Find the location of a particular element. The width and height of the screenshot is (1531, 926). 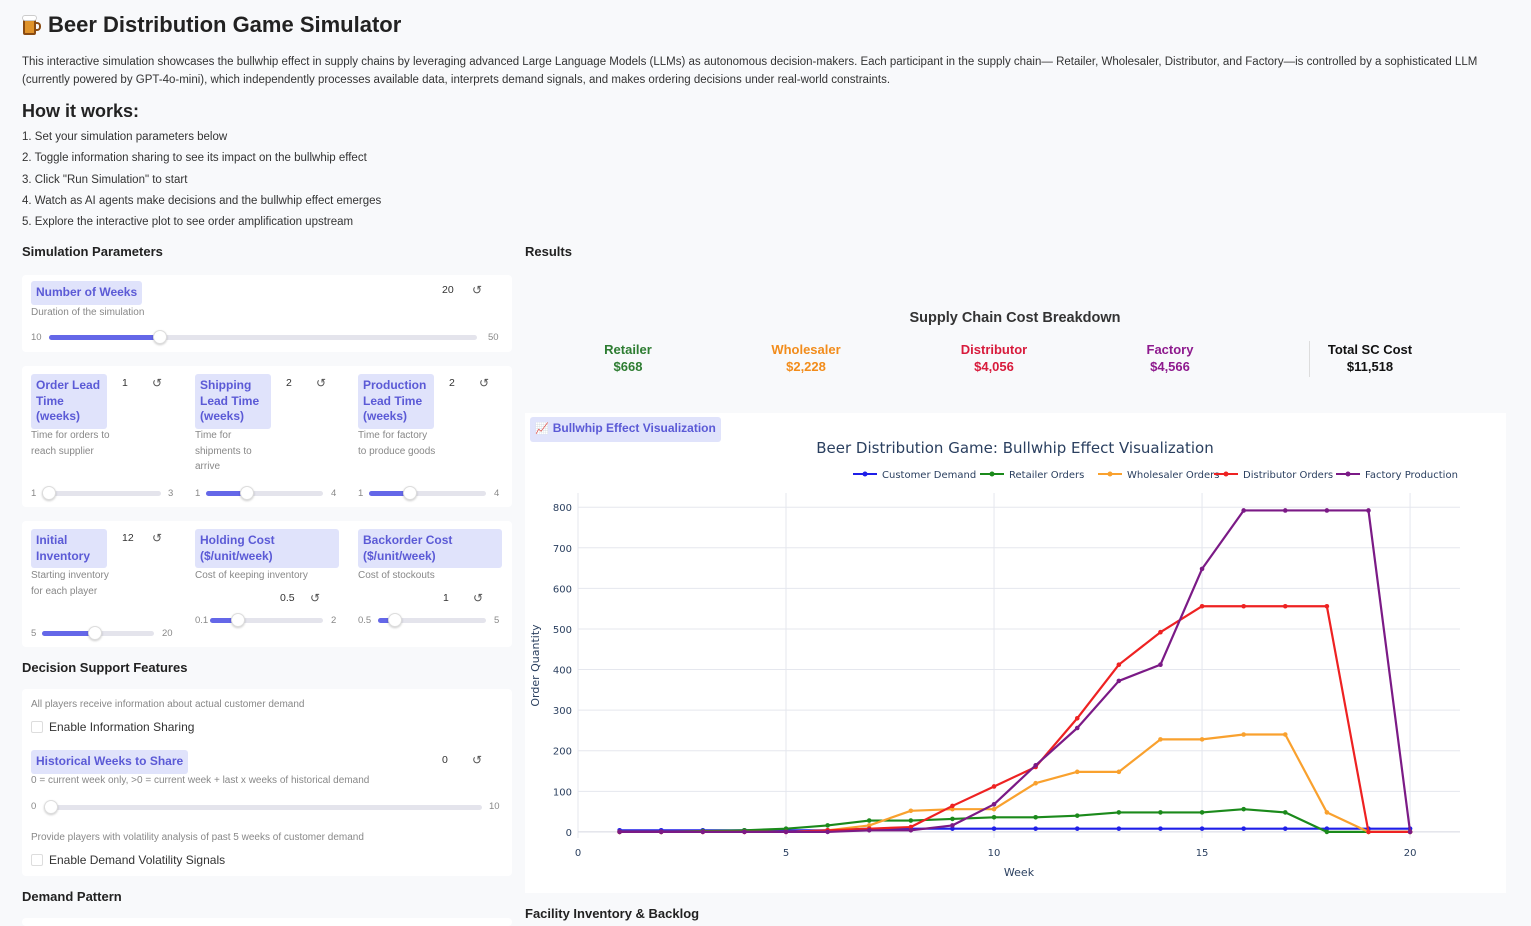

cost-name: Distributor is located at coordinates (994, 349).